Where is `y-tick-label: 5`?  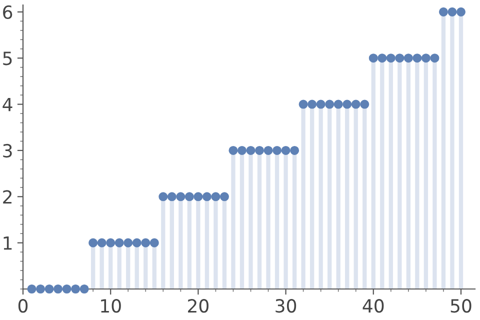
y-tick-label: 5 is located at coordinates (7, 59).